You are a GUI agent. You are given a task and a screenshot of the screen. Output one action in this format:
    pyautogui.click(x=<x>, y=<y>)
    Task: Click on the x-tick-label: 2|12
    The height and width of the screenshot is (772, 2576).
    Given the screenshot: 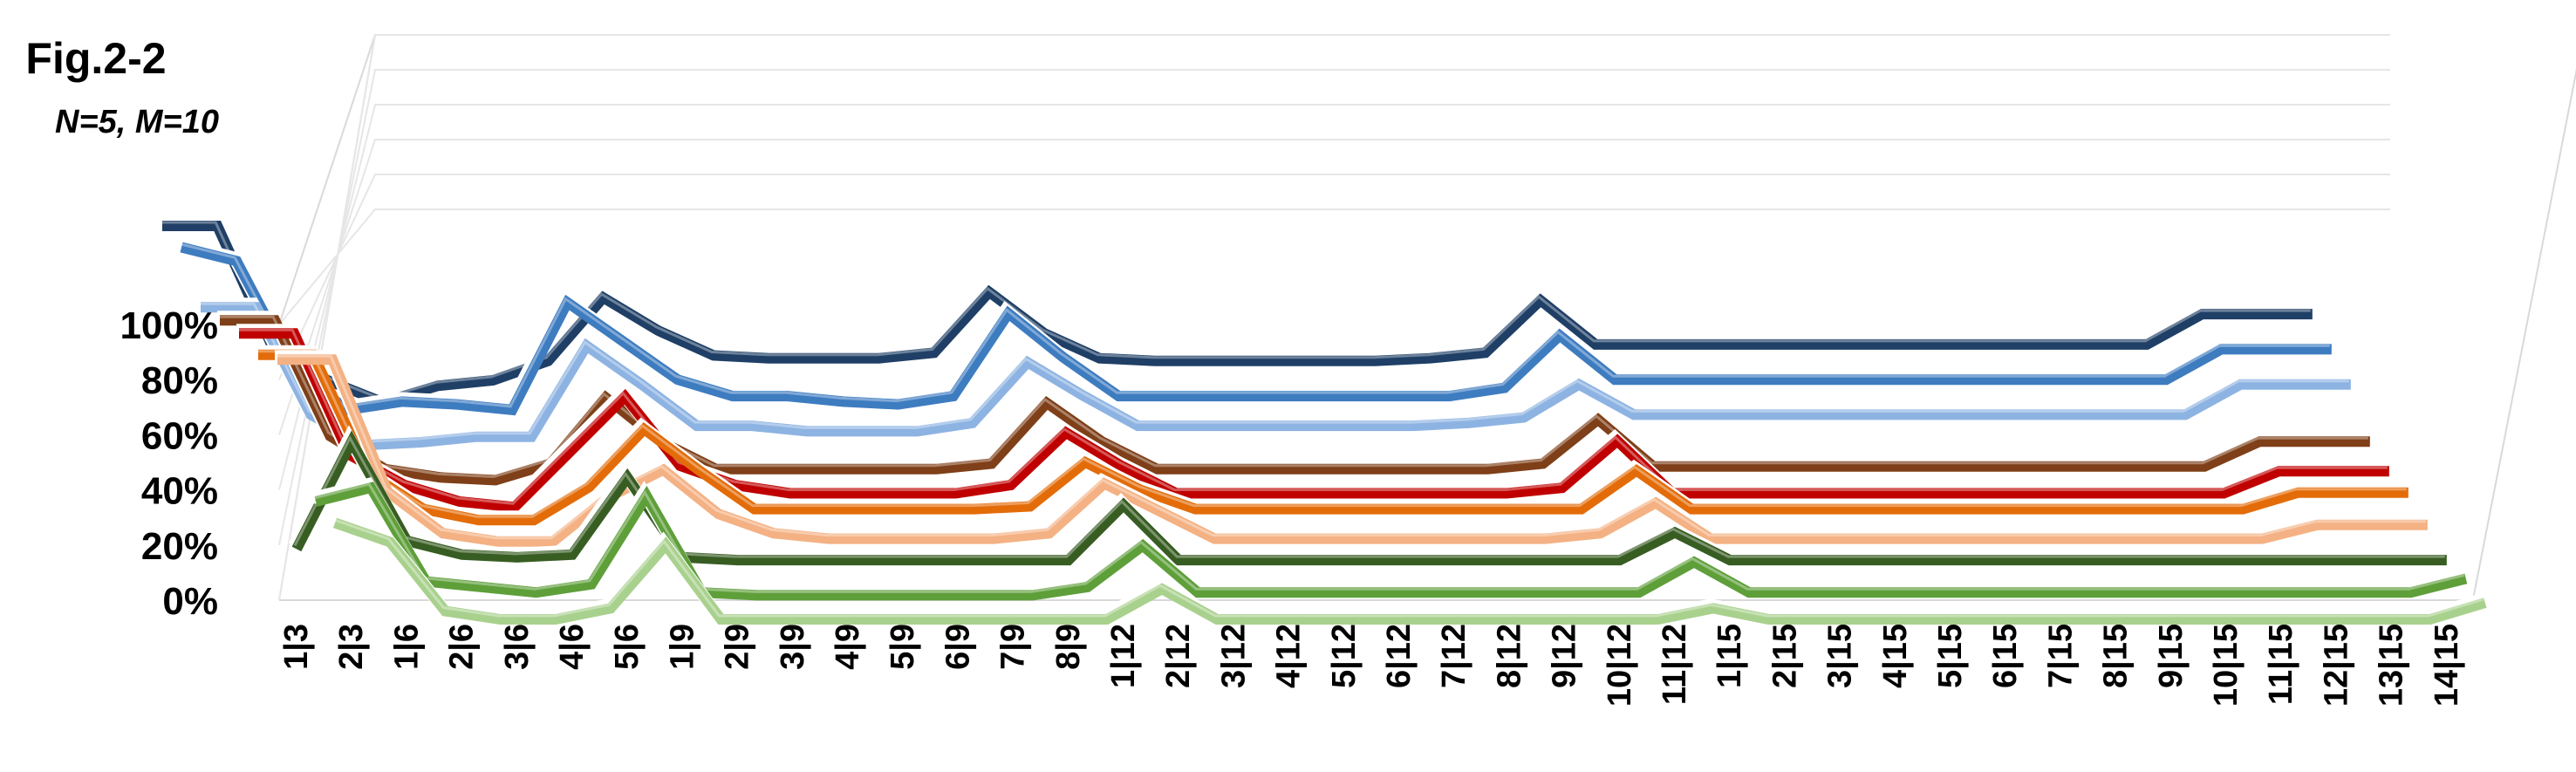 What is the action you would take?
    pyautogui.click(x=1178, y=656)
    